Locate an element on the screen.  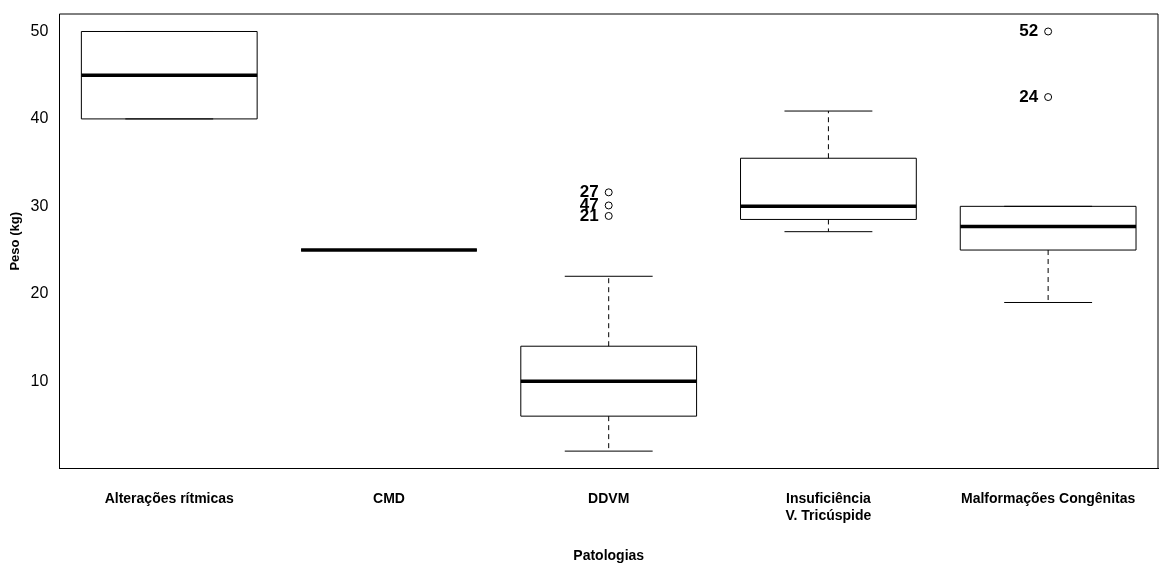
x-tick-label: Insuficiência V. Tricúspide is located at coordinates (828, 506).